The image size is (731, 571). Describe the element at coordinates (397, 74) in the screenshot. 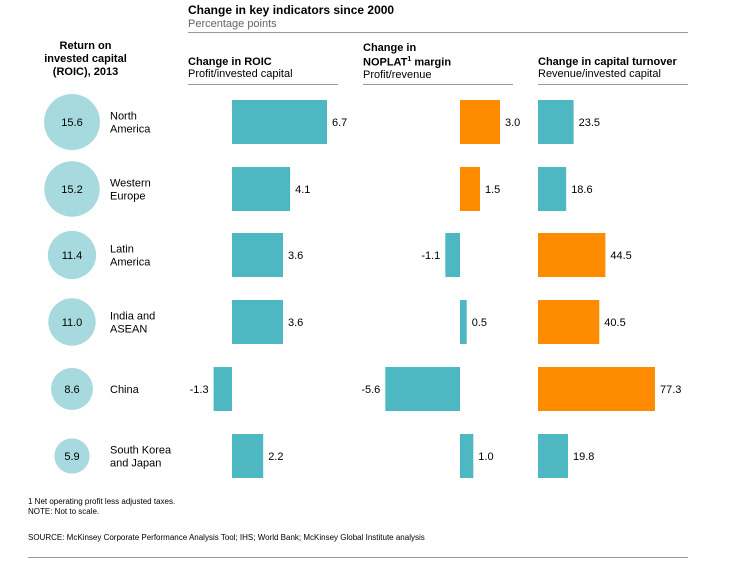

I see `noplat-margin-subheading: Profit/revenue` at that location.